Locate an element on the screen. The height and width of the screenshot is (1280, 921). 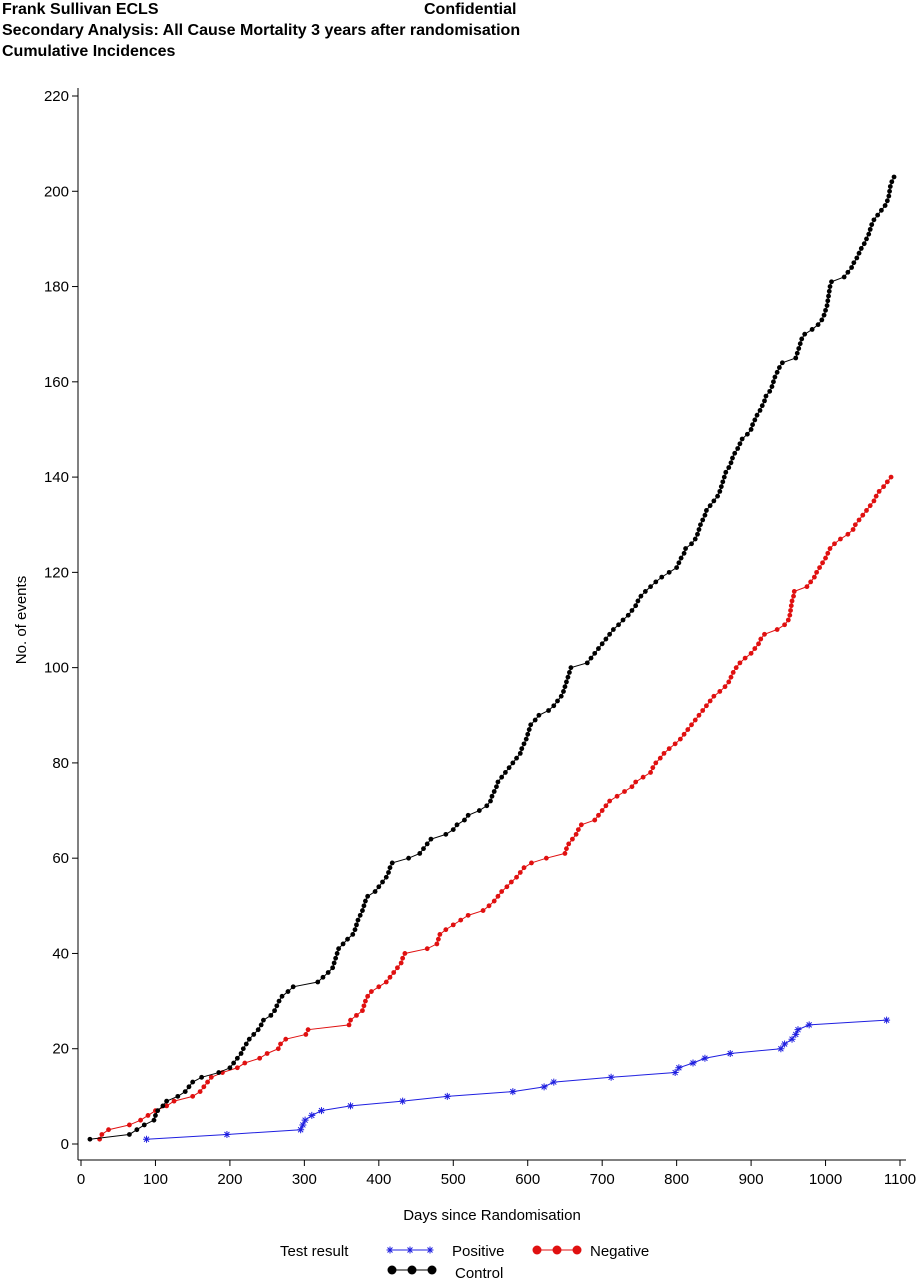
y-tick-label: 60 is located at coordinates (60, 858).